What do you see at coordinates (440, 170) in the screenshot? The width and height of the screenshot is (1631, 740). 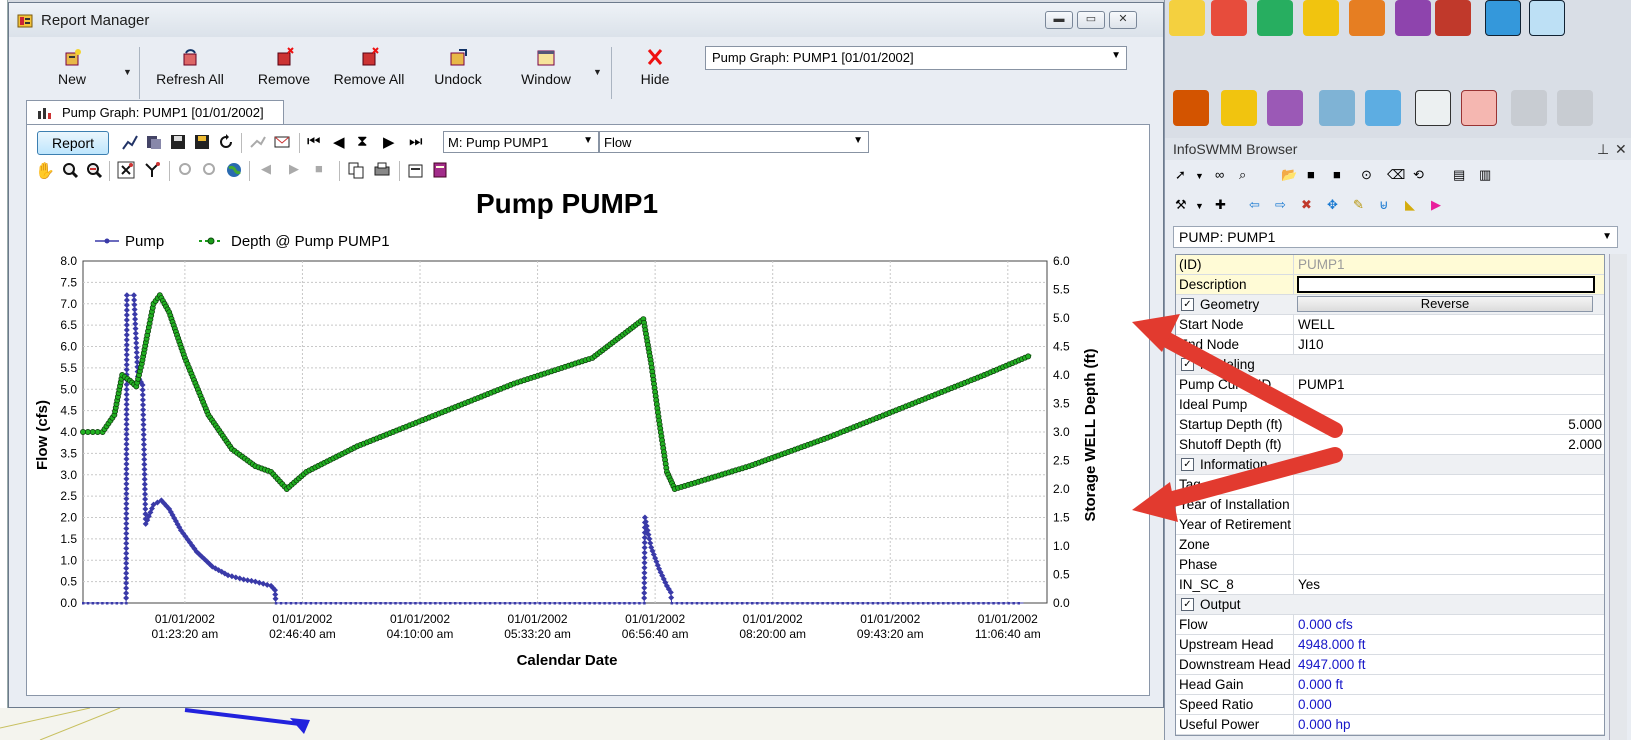 I see `help-book-icon` at bounding box center [440, 170].